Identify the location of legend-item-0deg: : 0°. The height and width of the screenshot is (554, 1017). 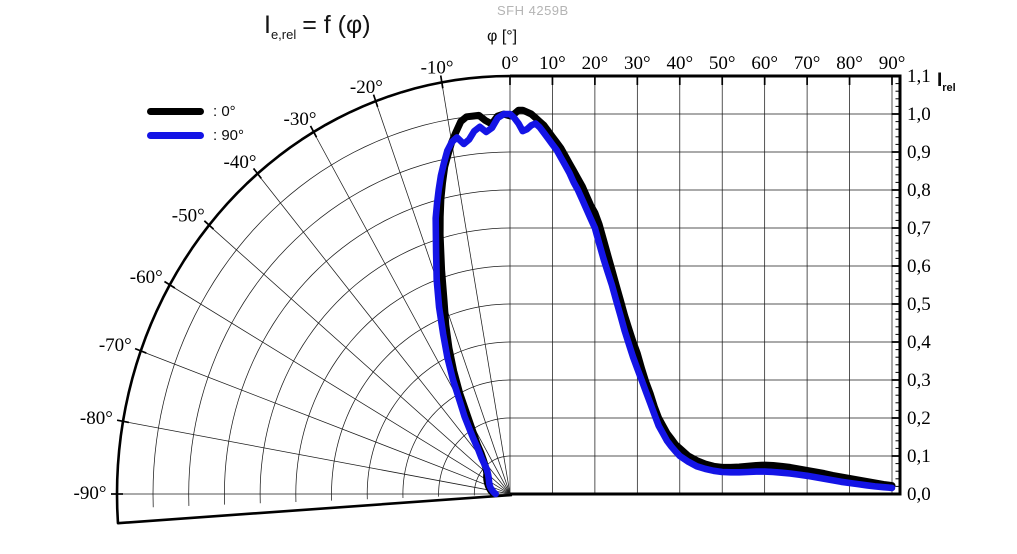
(195, 111).